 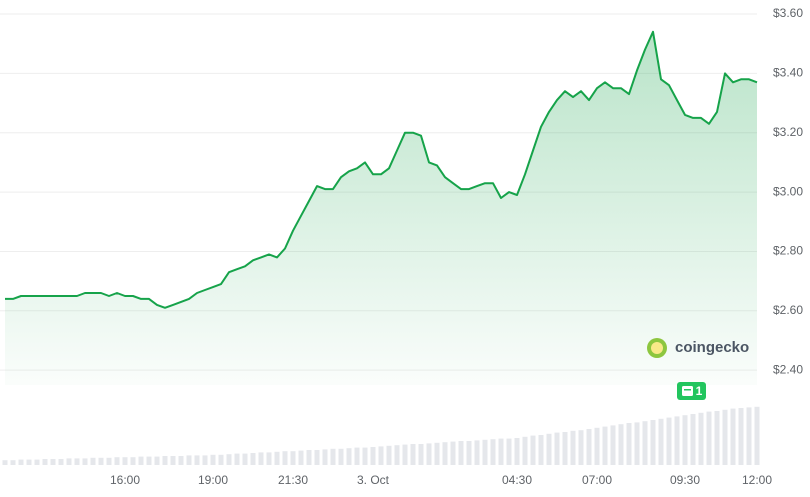 I want to click on y-tick-label: $3.60, so click(x=788, y=13).